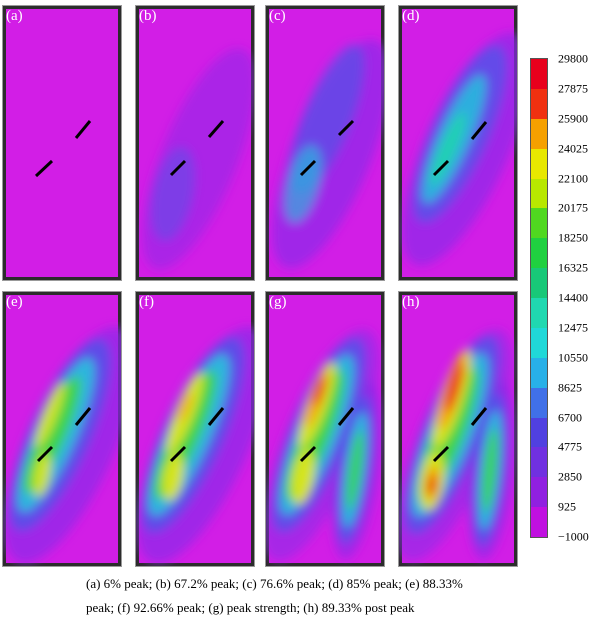 Image resolution: width=600 pixels, height=627 pixels. I want to click on color-scale-tick-label: 27875, so click(573, 88).